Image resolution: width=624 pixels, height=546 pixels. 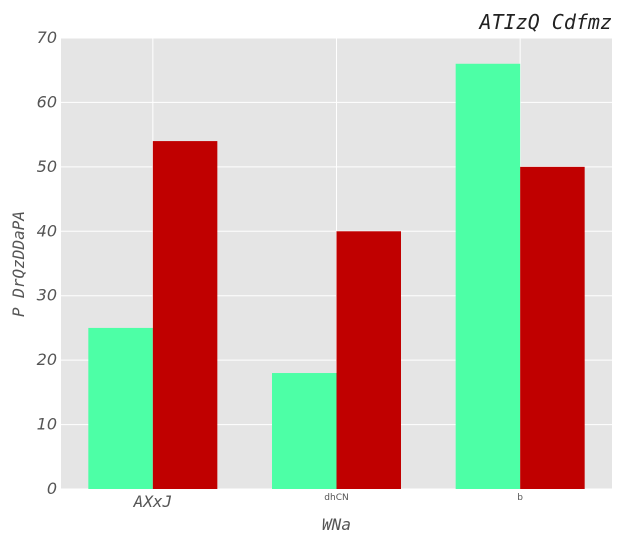 What do you see at coordinates (18, 264) in the screenshot?
I see `y-axis-label: P DrQzDDaPA` at bounding box center [18, 264].